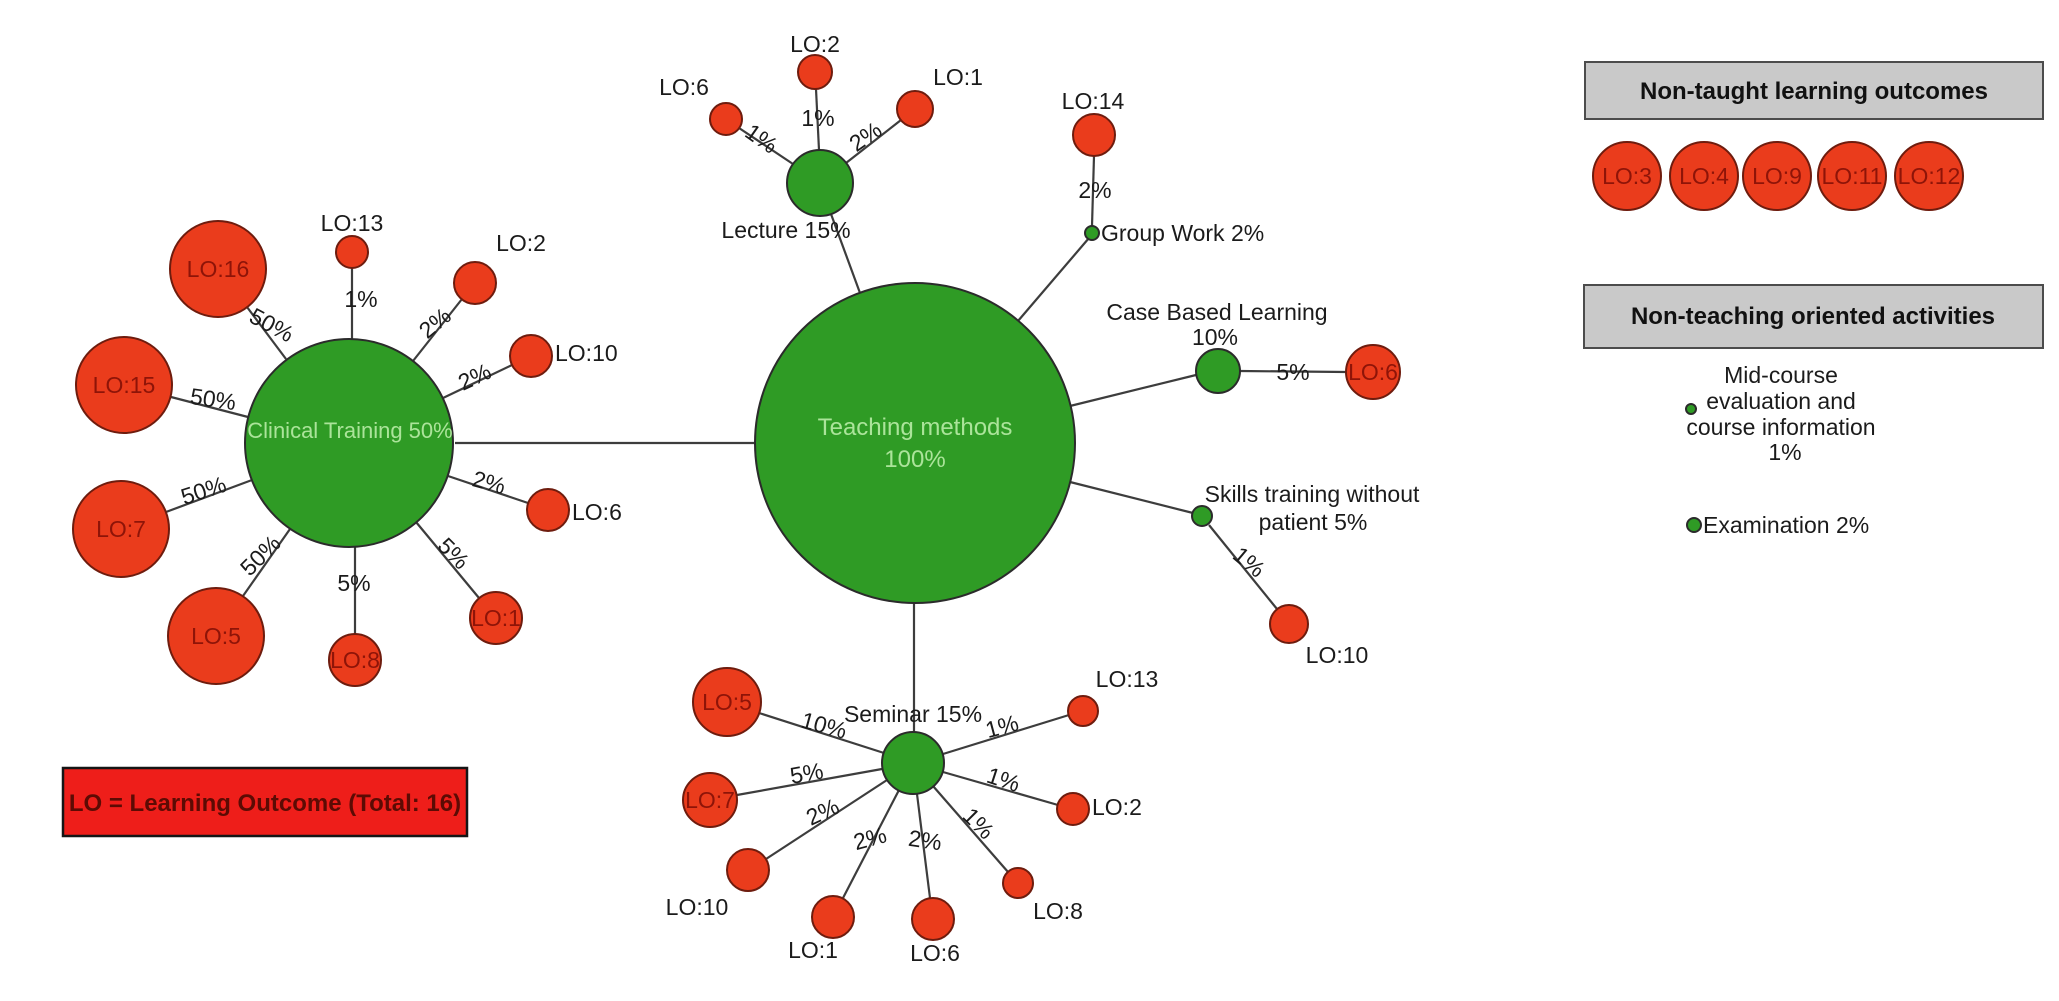 Image resolution: width=2059 pixels, height=1001 pixels. What do you see at coordinates (913, 763) in the screenshot?
I see `seminar-node` at bounding box center [913, 763].